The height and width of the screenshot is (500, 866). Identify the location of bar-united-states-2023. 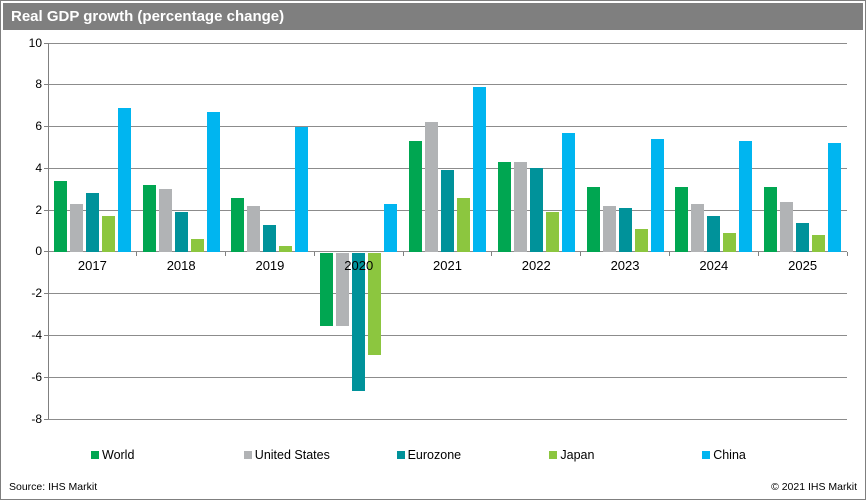
(609, 228).